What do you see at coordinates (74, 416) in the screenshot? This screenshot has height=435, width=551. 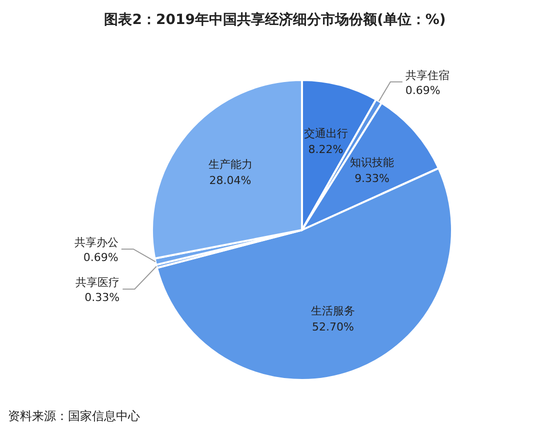 I see `text: 资料来源：国家信息中心` at bounding box center [74, 416].